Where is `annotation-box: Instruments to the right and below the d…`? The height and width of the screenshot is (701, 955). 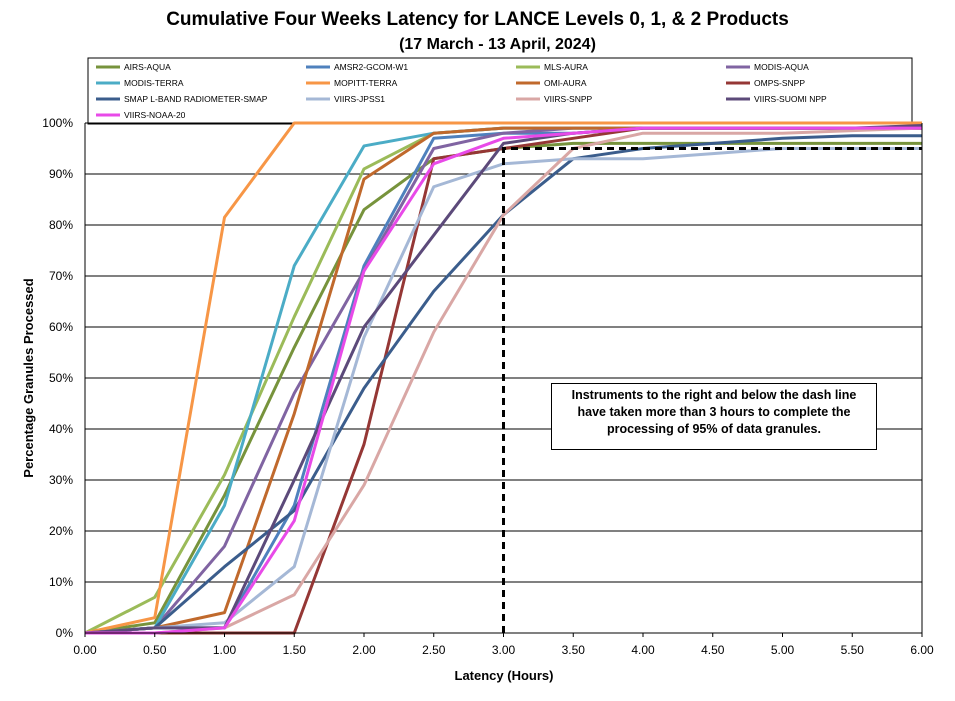
annotation-box: Instruments to the right and below the d… is located at coordinates (714, 416).